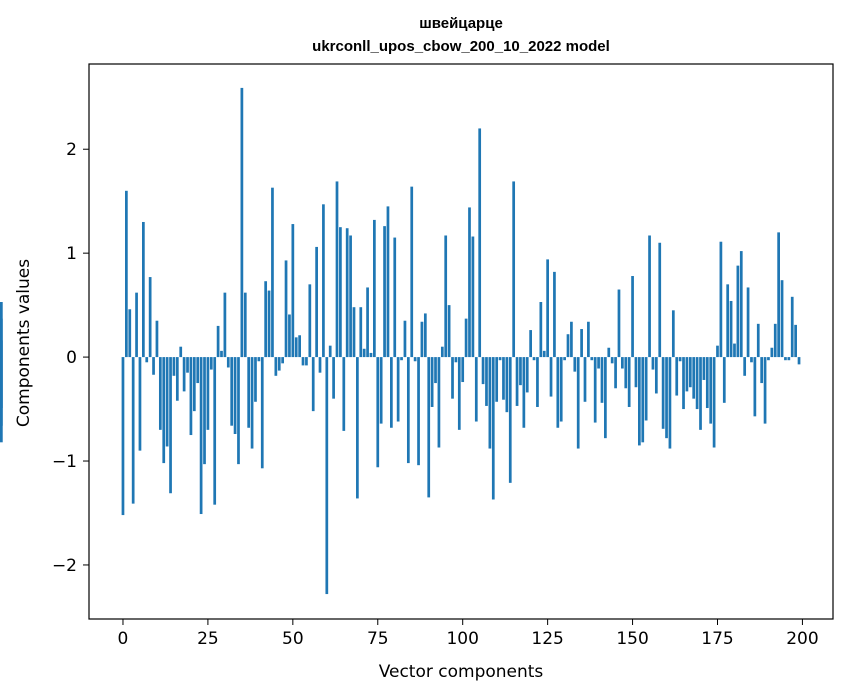 This screenshot has width=847, height=696. I want to click on x-axis-label: Vector components, so click(461, 672).